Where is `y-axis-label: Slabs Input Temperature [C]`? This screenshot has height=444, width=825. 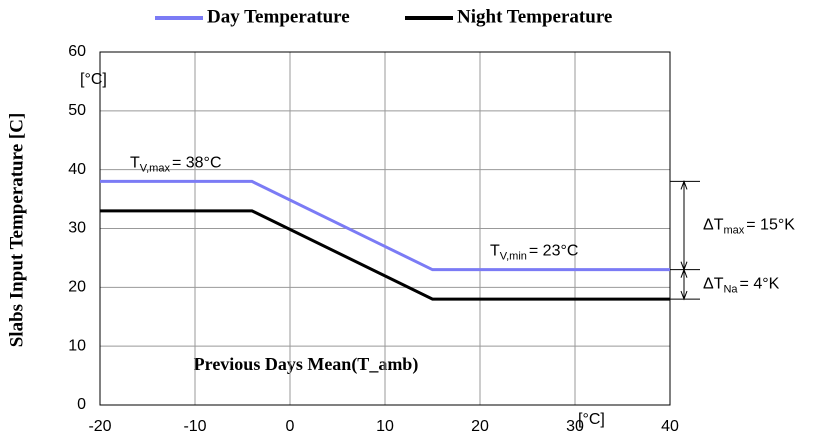 y-axis-label: Slabs Input Temperature [C] is located at coordinates (16, 230).